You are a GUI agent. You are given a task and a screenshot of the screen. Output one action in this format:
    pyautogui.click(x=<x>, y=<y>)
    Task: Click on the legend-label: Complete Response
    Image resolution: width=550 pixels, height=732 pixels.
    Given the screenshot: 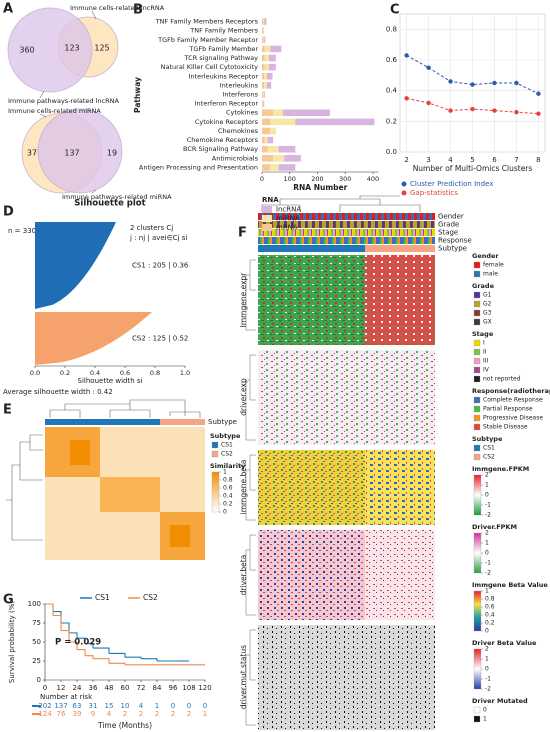 What is the action you would take?
    pyautogui.click(x=513, y=400)
    